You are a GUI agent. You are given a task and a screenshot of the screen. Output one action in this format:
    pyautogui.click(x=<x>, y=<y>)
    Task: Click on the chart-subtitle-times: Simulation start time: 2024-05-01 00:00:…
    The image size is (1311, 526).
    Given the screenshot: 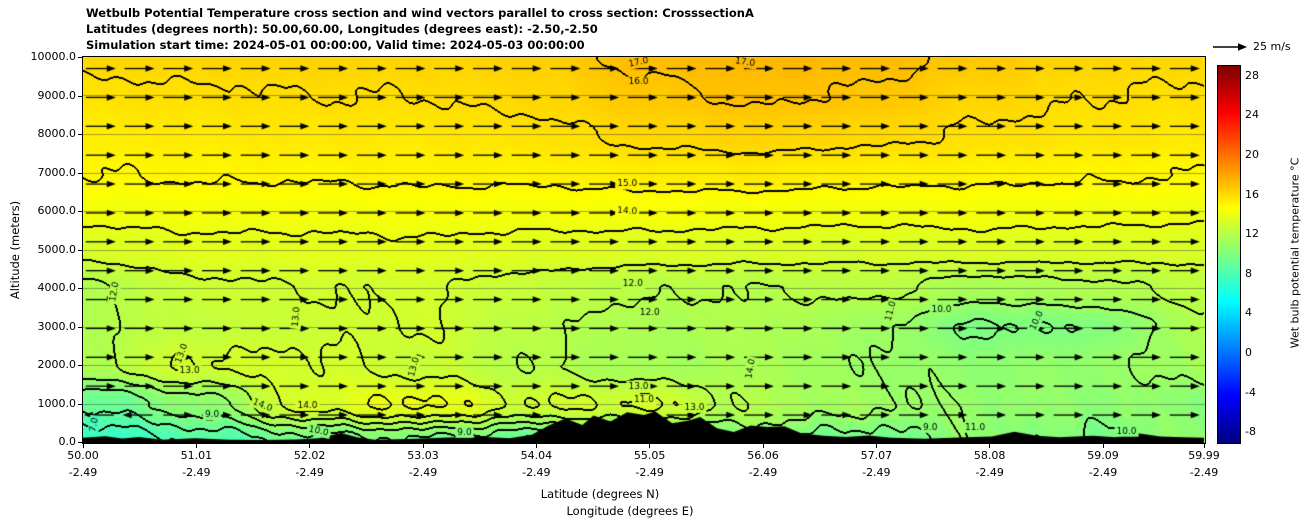 What is the action you would take?
    pyautogui.click(x=335, y=45)
    